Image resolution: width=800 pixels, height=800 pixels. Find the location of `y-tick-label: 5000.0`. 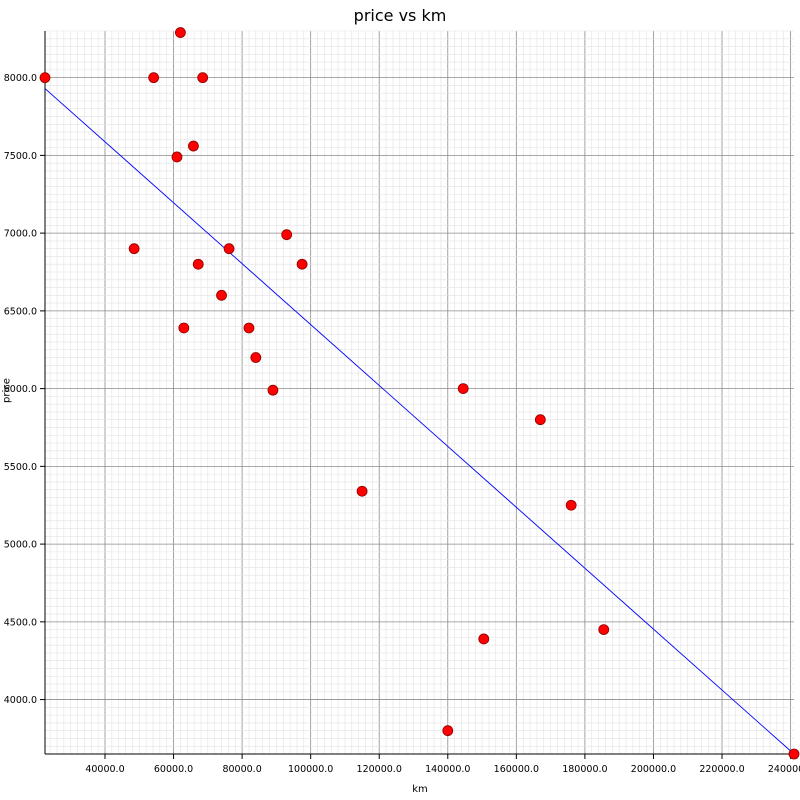

y-tick-label: 5000.0 is located at coordinates (20, 545).